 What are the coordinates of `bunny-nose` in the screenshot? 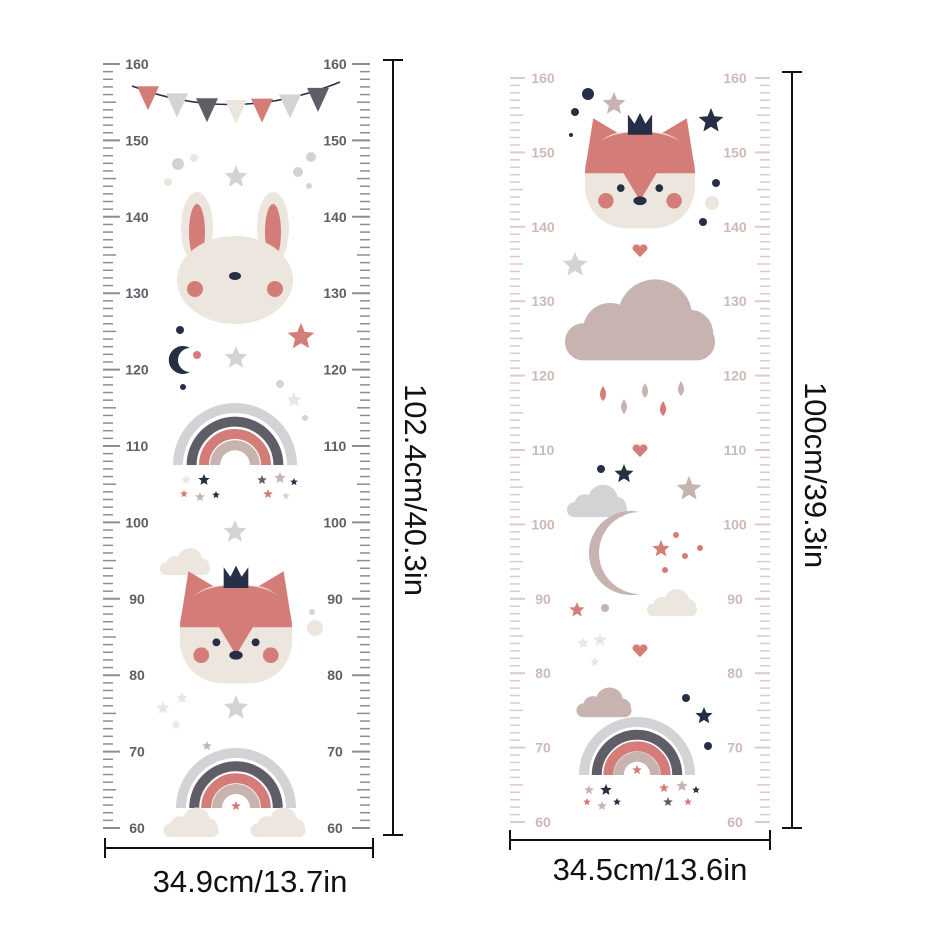 It's located at (235, 276).